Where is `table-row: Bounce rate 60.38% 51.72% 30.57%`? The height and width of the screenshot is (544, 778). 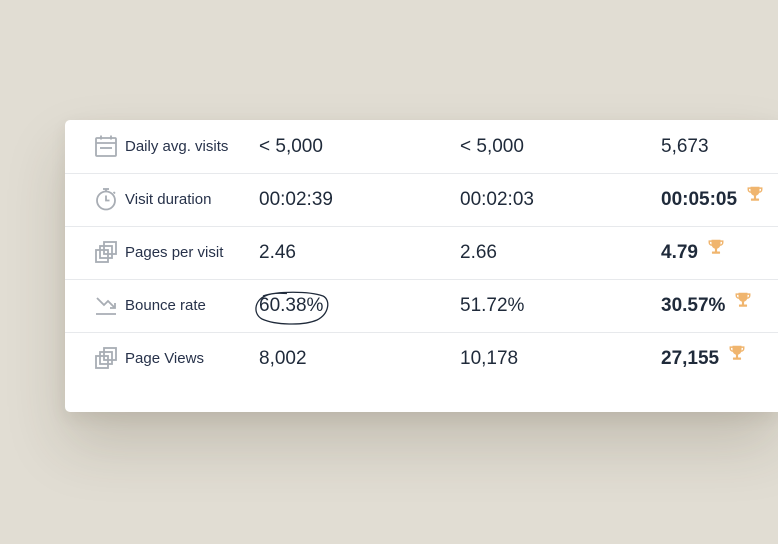 table-row: Bounce rate 60.38% 51.72% 30.57% is located at coordinates (421, 306).